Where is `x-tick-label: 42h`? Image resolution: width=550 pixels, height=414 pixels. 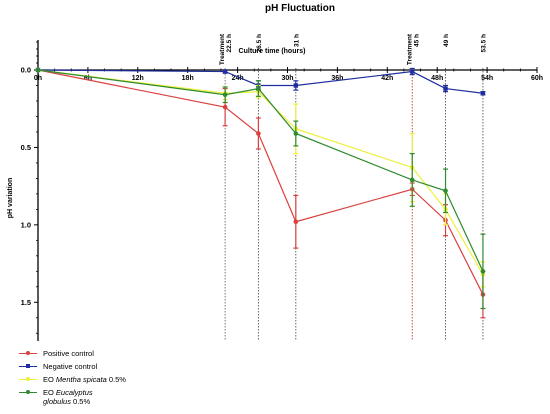 x-tick-label: 42h is located at coordinates (387, 78).